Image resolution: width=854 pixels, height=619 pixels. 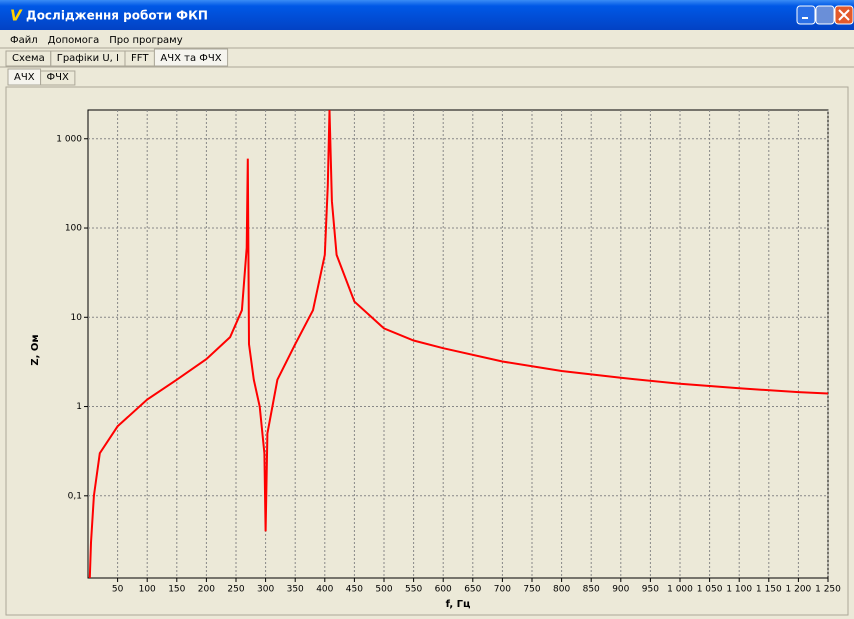 What do you see at coordinates (16, 16) in the screenshot?
I see `app-icon: V` at bounding box center [16, 16].